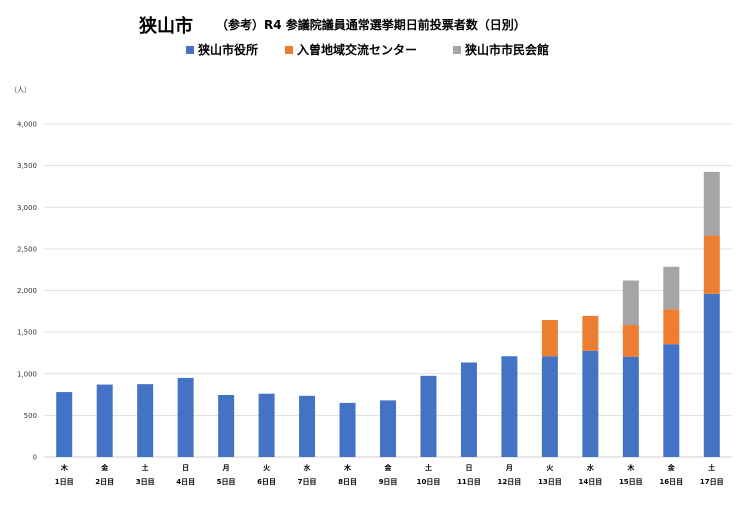  Describe the element at coordinates (228, 50) in the screenshot. I see `legend-label-shiyakusho: 狭山市役所` at that location.